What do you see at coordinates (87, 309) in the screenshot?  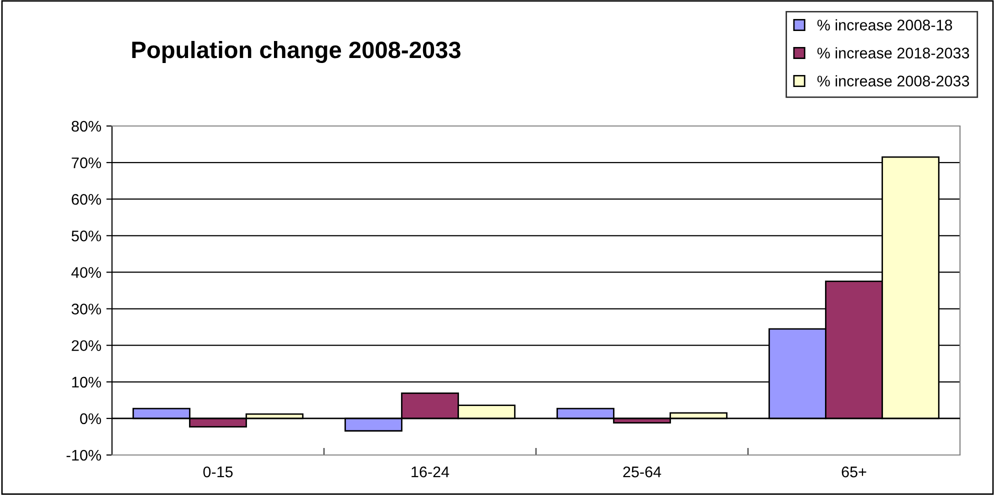 I see `y-tick-label: 30%` at bounding box center [87, 309].